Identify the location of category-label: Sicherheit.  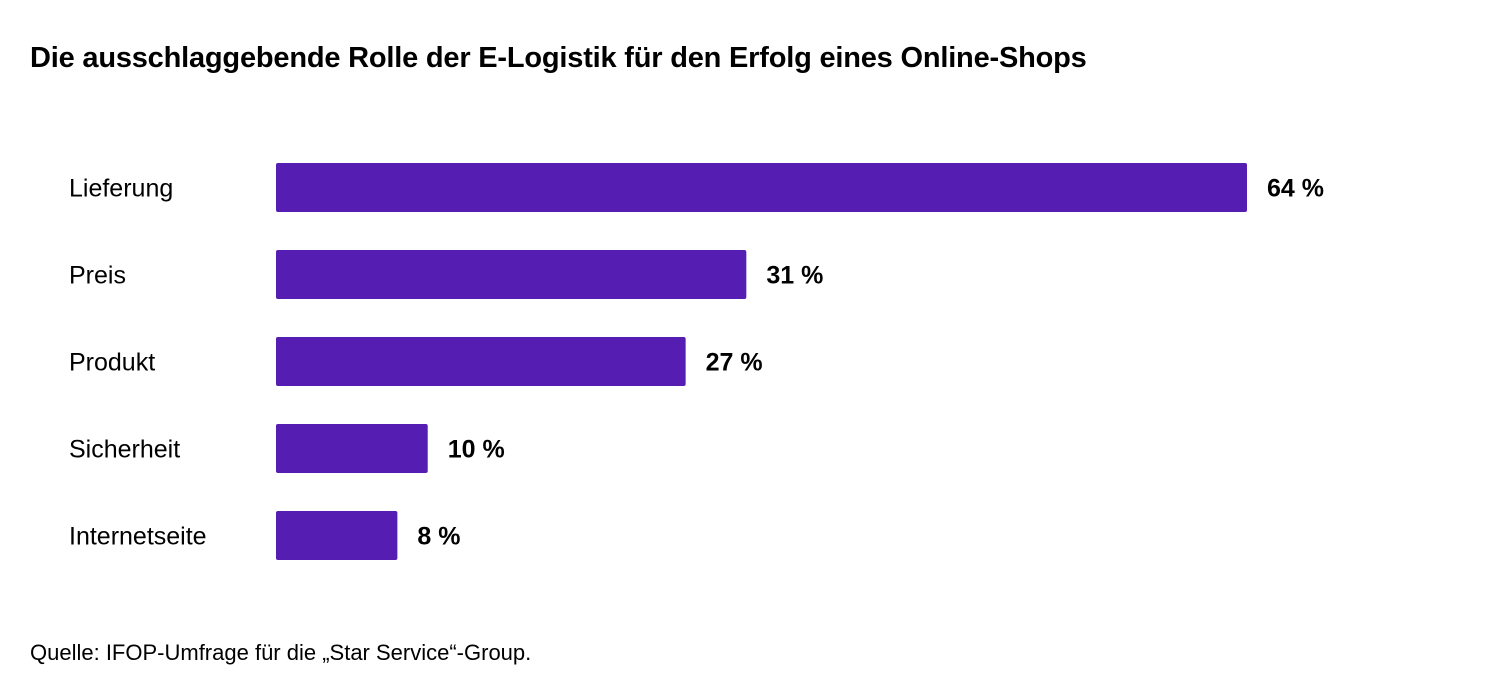
(124, 450).